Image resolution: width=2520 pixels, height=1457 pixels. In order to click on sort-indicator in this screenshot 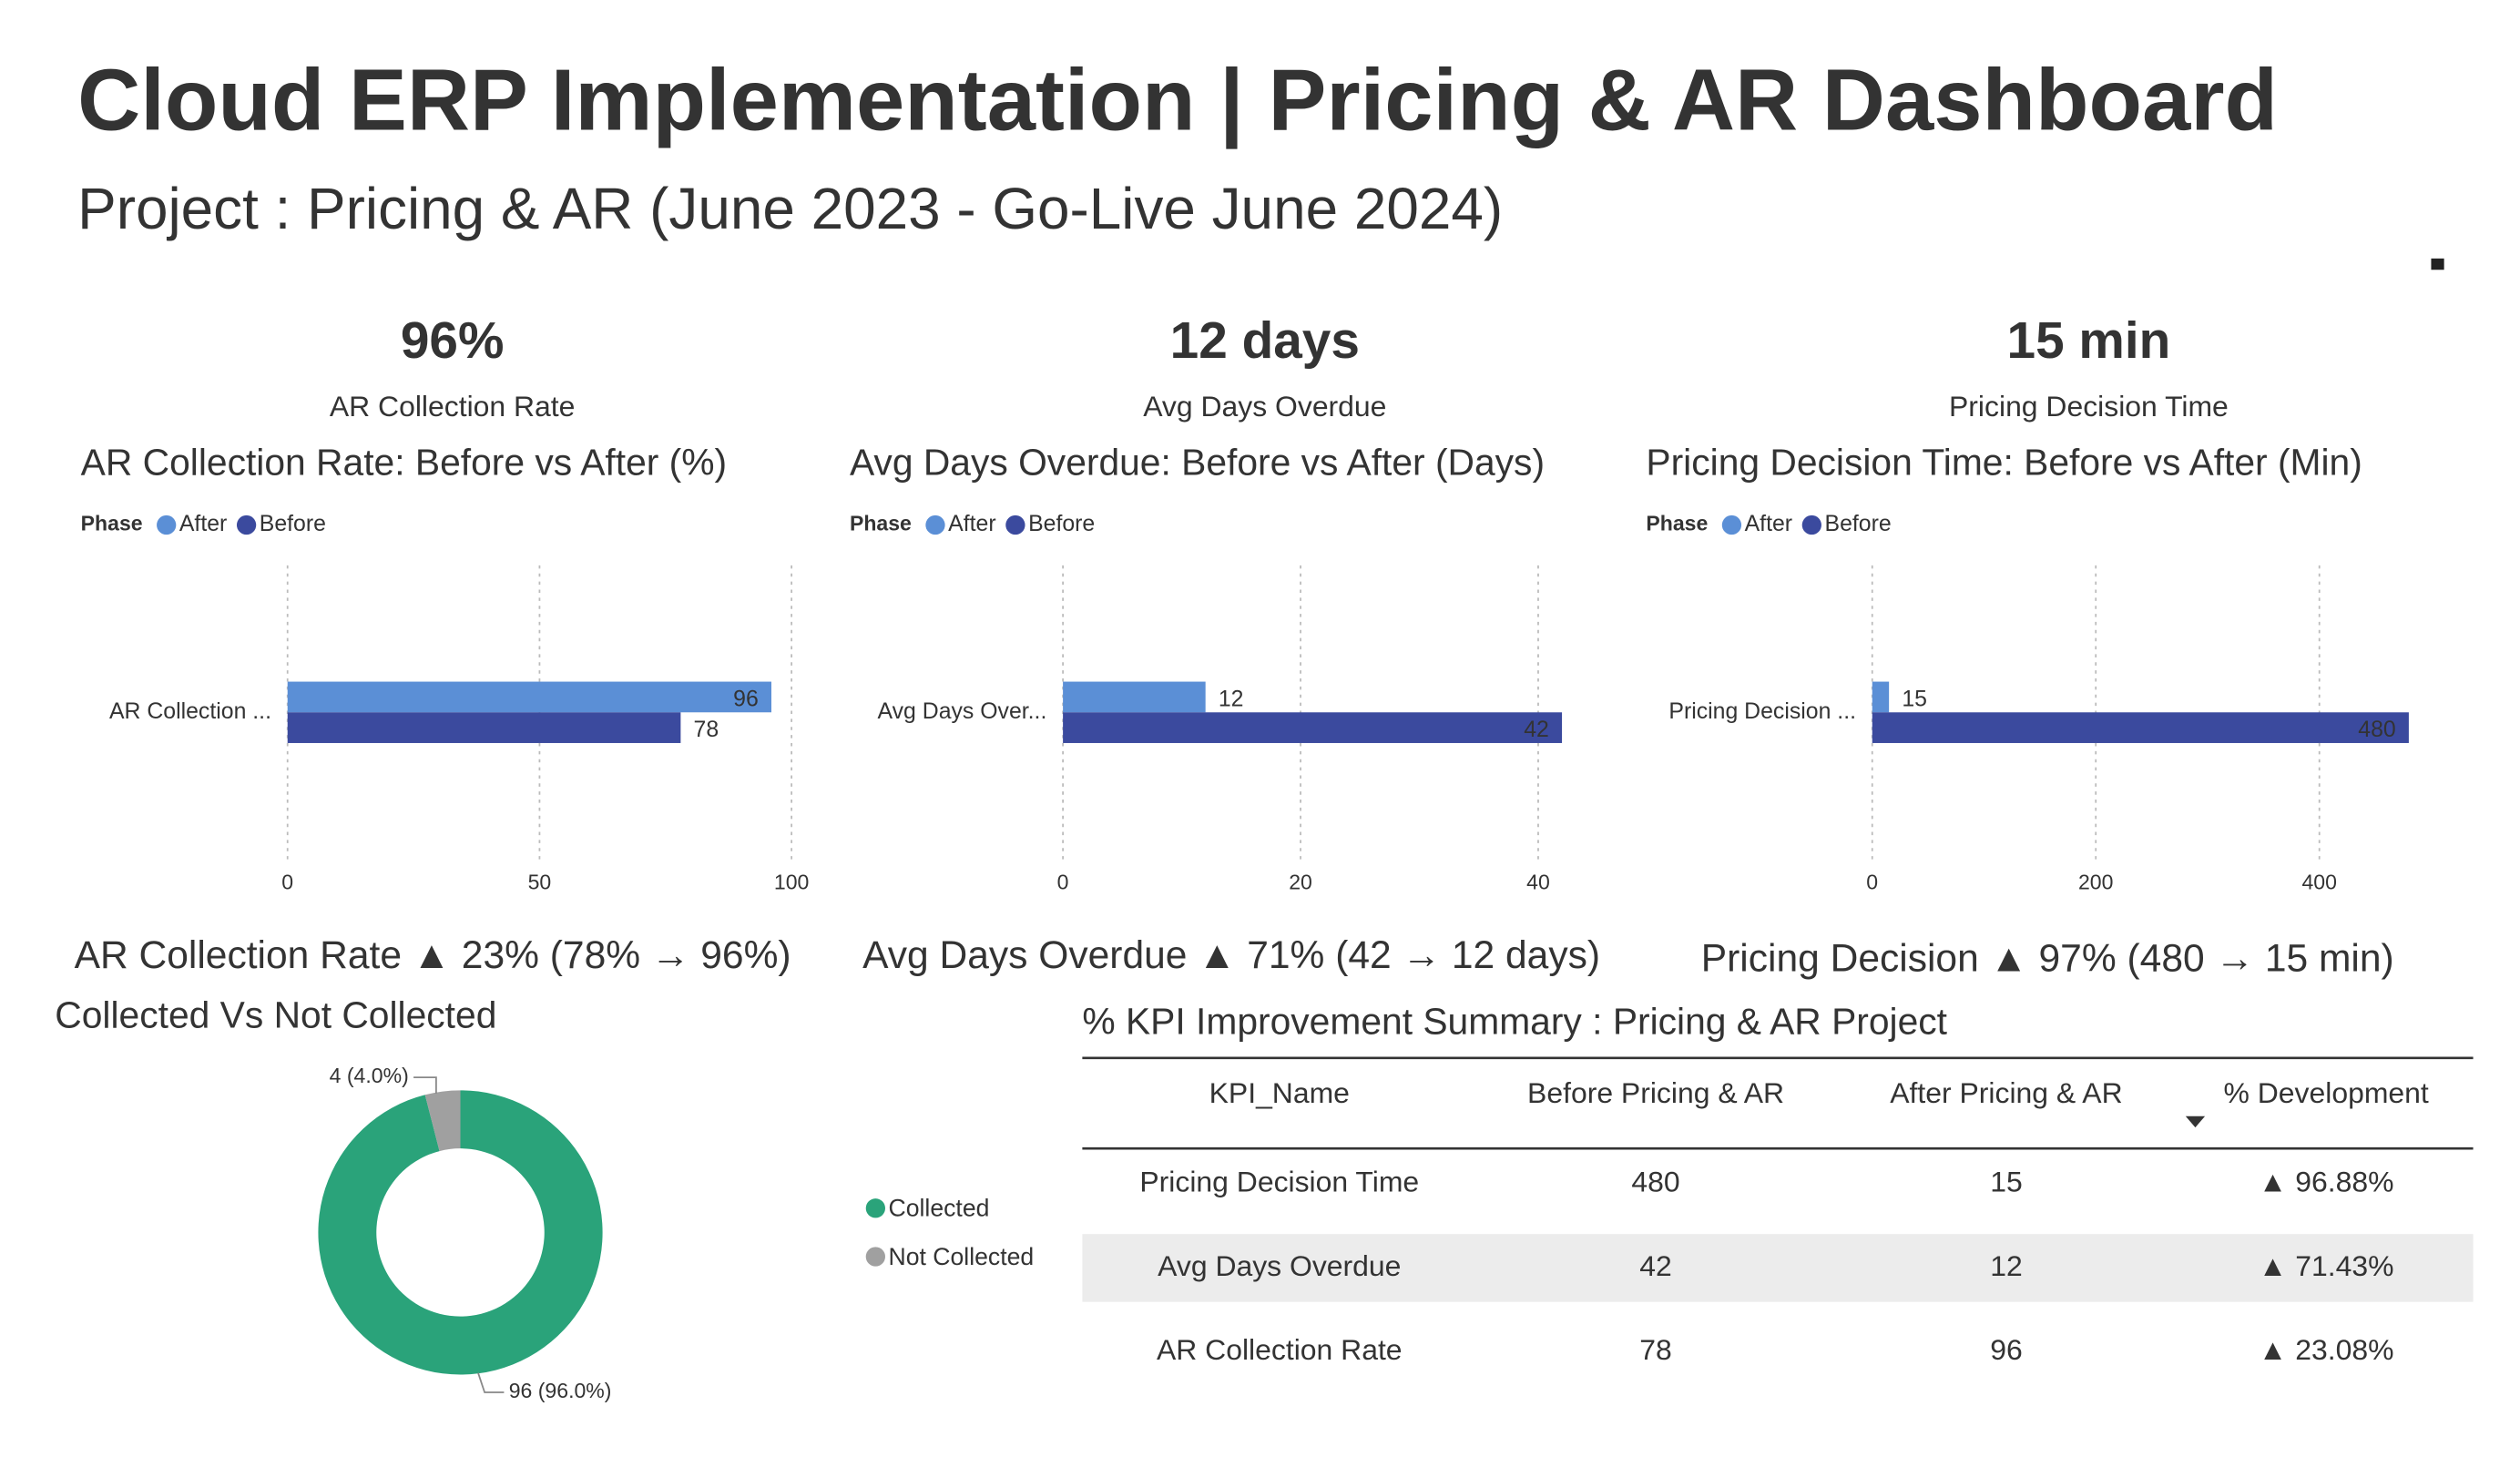, I will do `click(2195, 1122)`.